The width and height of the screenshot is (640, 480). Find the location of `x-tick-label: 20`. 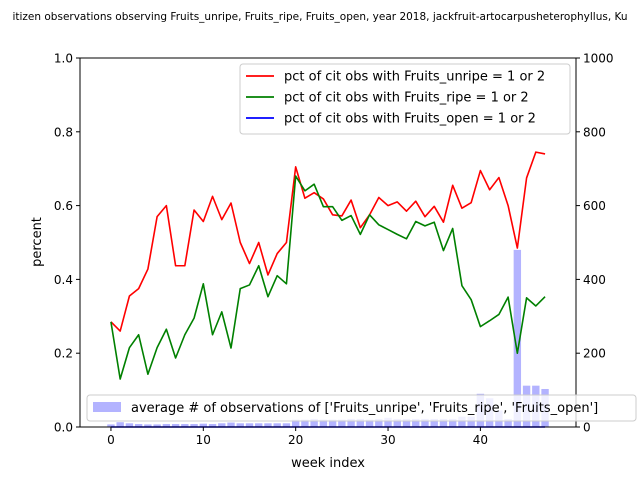

x-tick-label: 20 is located at coordinates (295, 440).